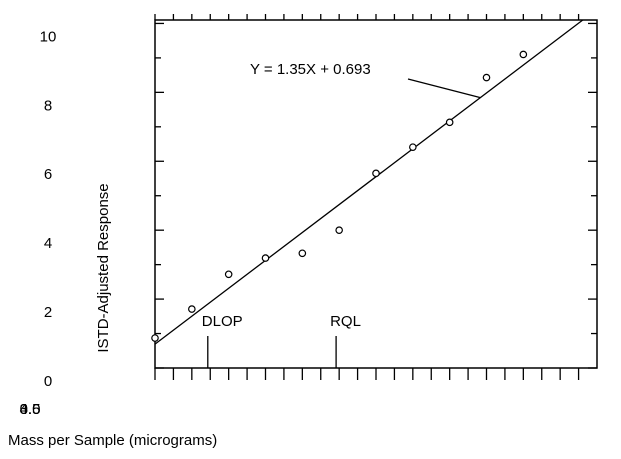  I want to click on y-tick-label: 4, so click(48, 243).